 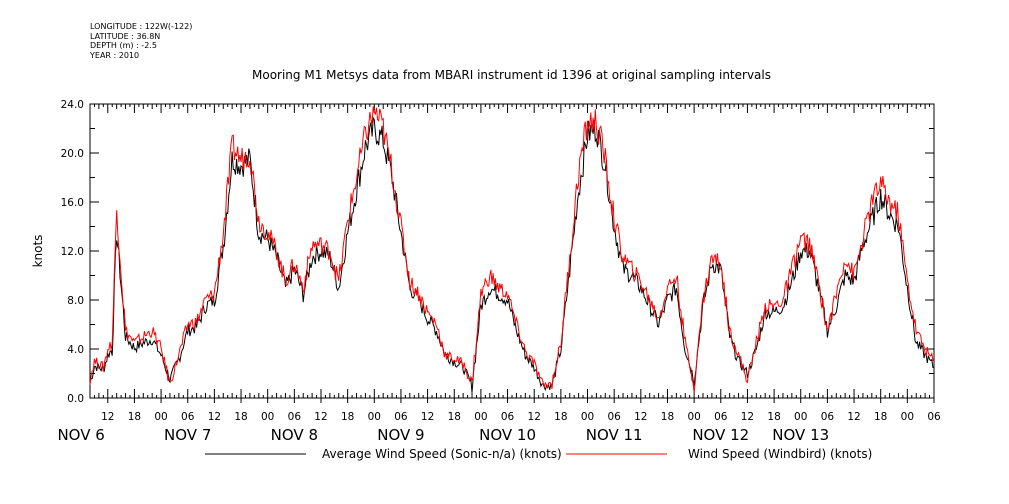 What do you see at coordinates (614, 435) in the screenshot?
I see `x-day-label: NOV 11` at bounding box center [614, 435].